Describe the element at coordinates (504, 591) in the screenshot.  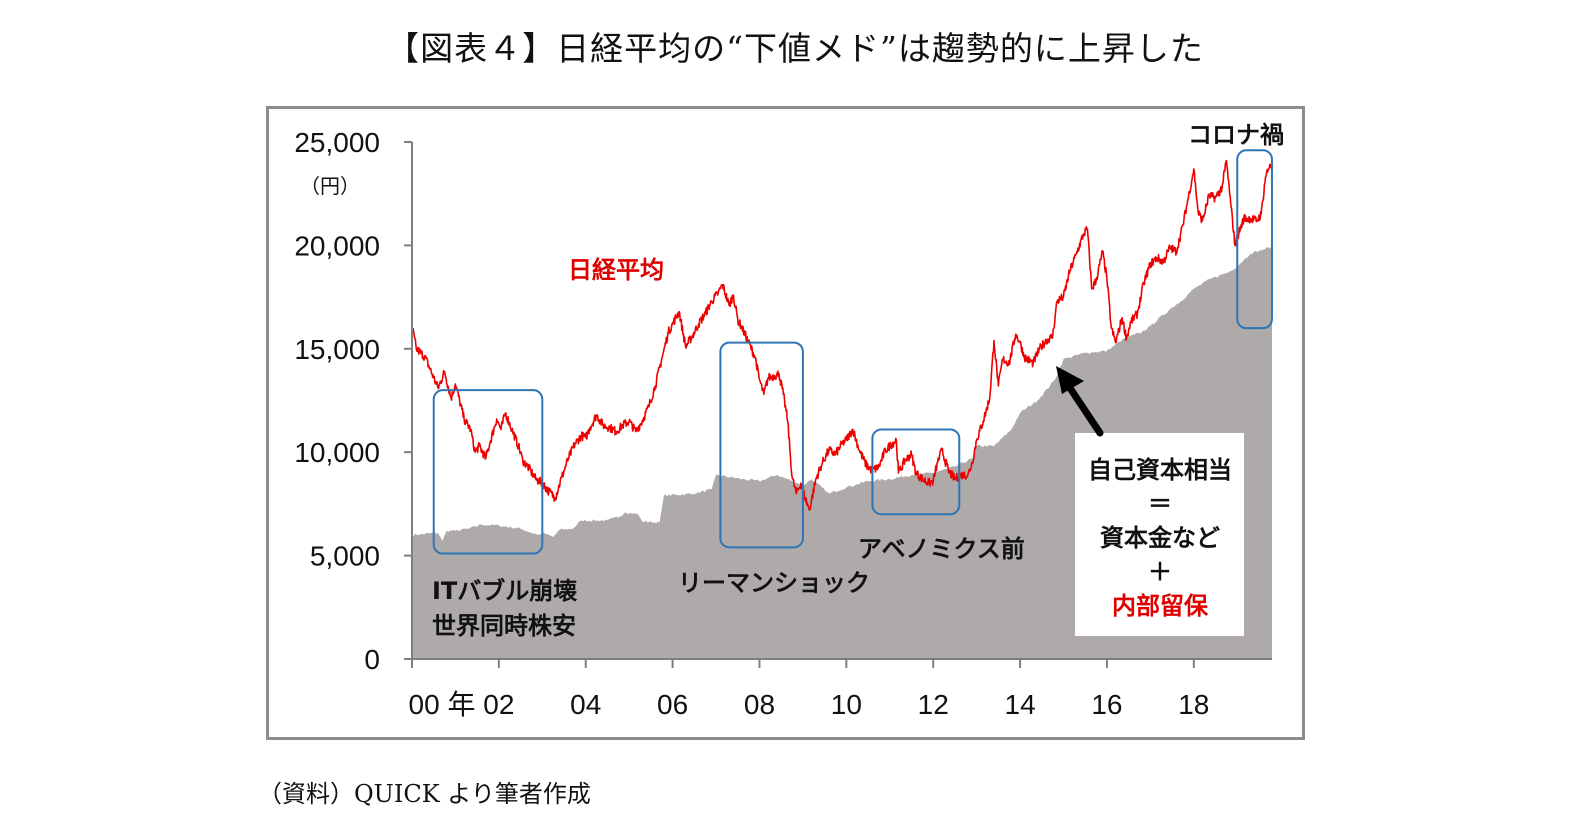
I see `it-bubble-label: ITバブル崩壊` at that location.